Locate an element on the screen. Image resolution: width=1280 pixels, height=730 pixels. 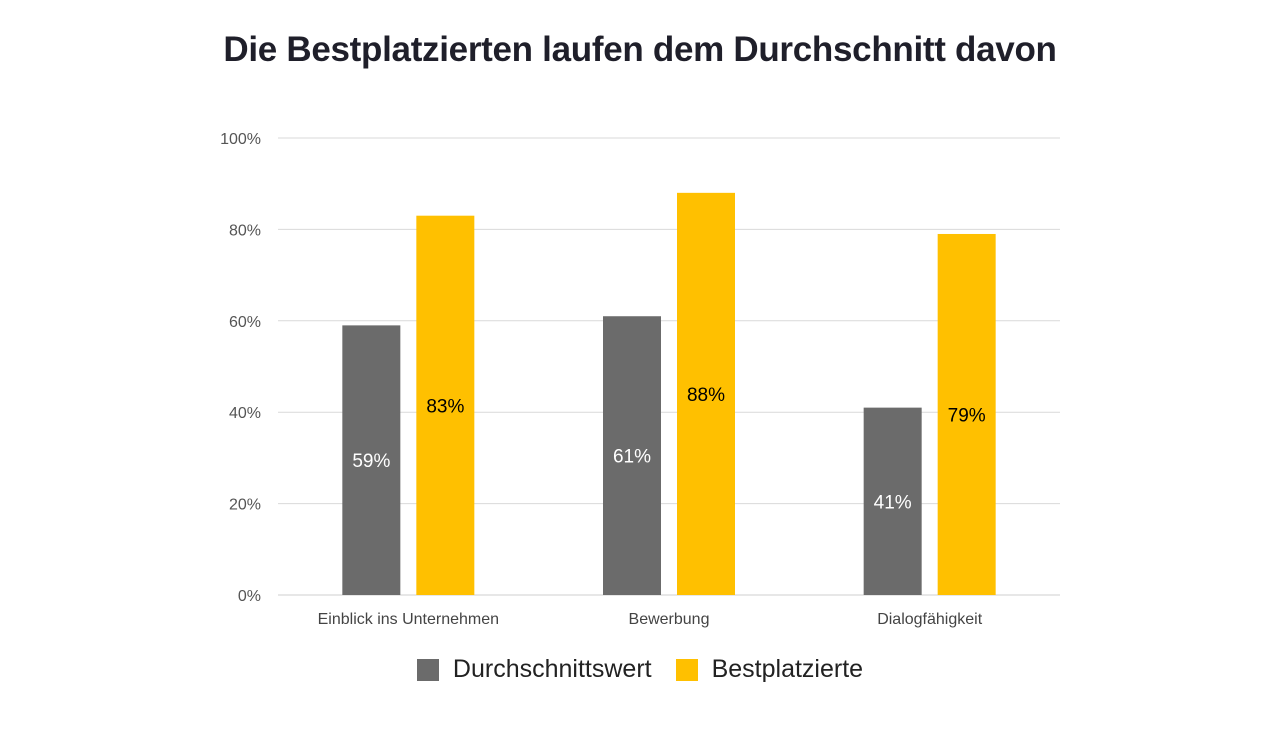
data-label: 41% is located at coordinates (893, 502).